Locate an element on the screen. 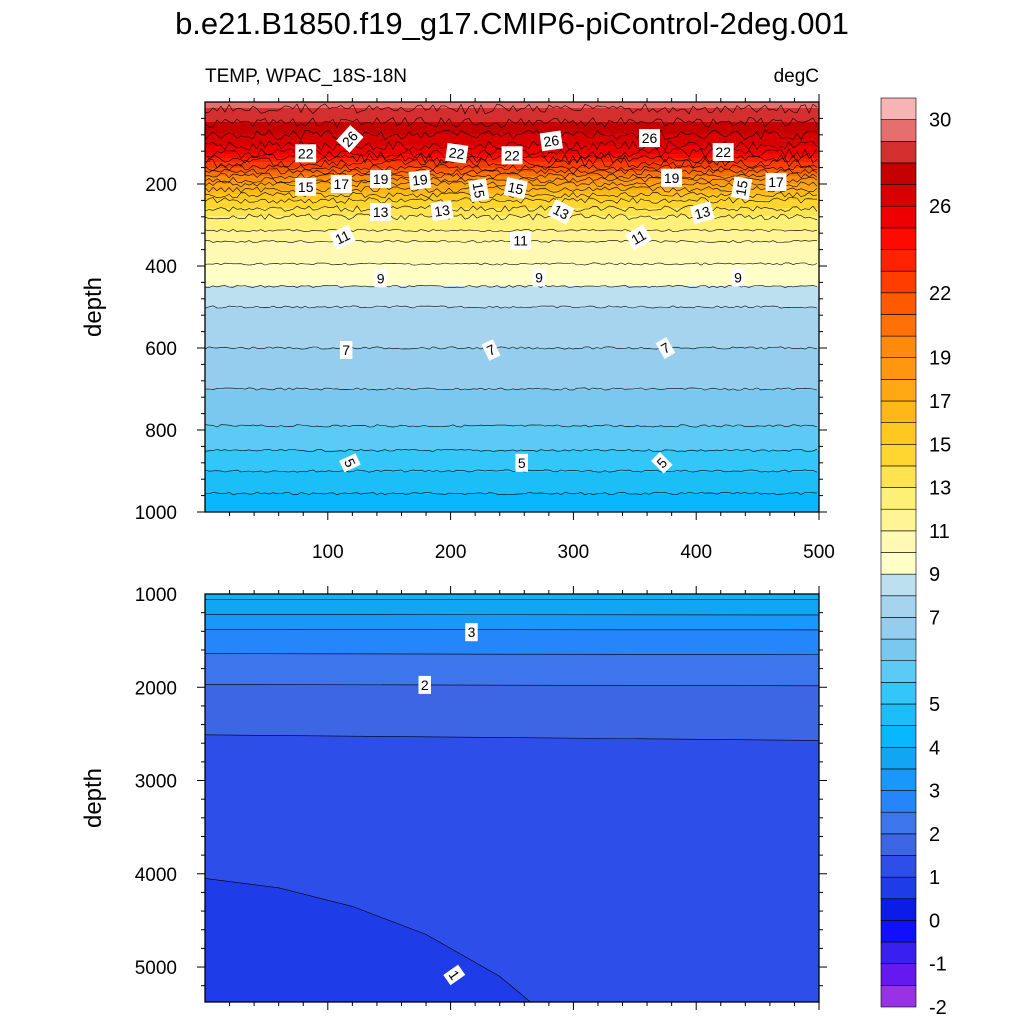  upper-contour-label: 9 is located at coordinates (539, 277).